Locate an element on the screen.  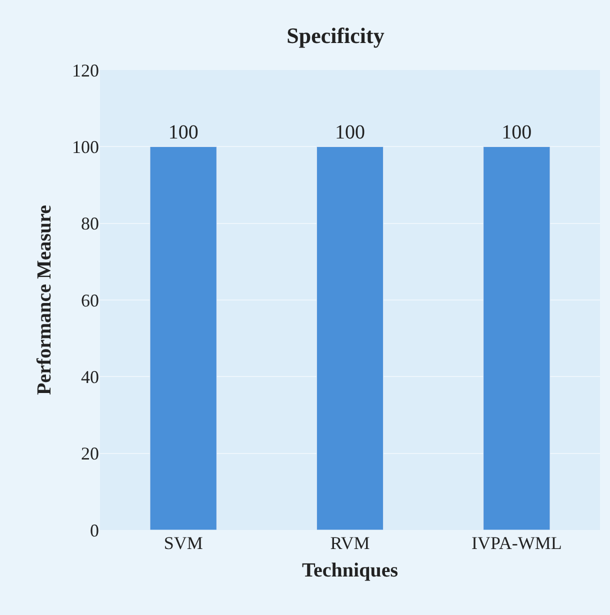
y-tick-label: 0 is located at coordinates (94, 530).